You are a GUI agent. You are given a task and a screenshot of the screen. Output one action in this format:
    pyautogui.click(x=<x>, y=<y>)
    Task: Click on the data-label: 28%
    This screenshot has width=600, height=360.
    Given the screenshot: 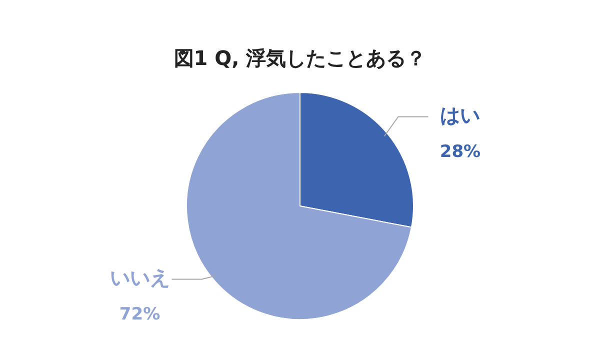 What is the action you would take?
    pyautogui.click(x=460, y=152)
    